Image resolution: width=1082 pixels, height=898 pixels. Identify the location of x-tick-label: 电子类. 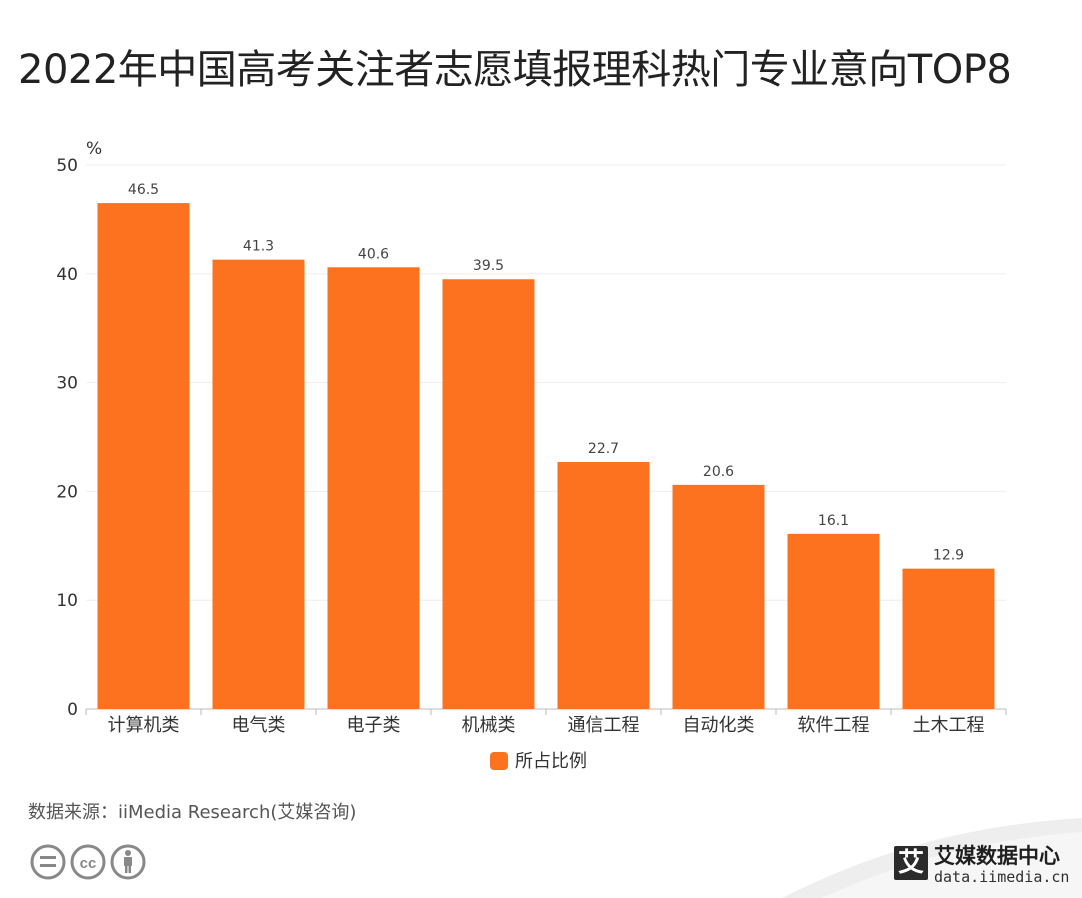
(374, 725).